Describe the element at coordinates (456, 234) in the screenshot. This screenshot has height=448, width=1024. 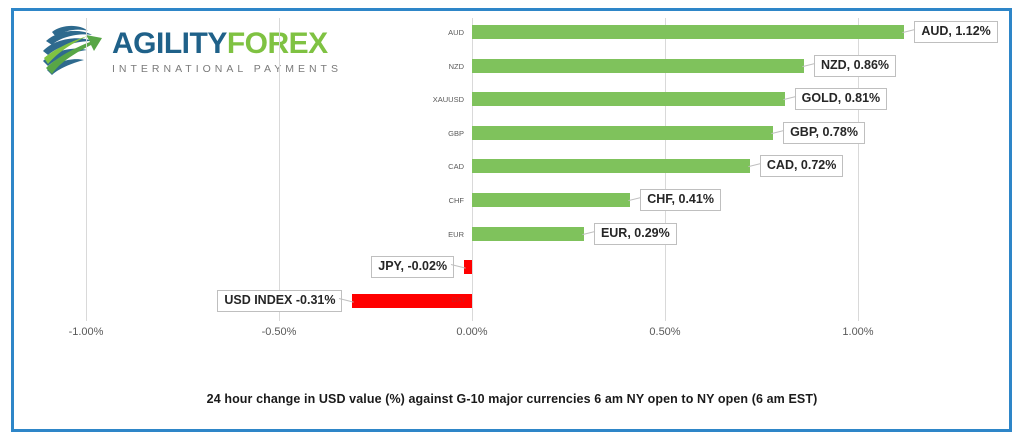
I see `category-label: EUR` at that location.